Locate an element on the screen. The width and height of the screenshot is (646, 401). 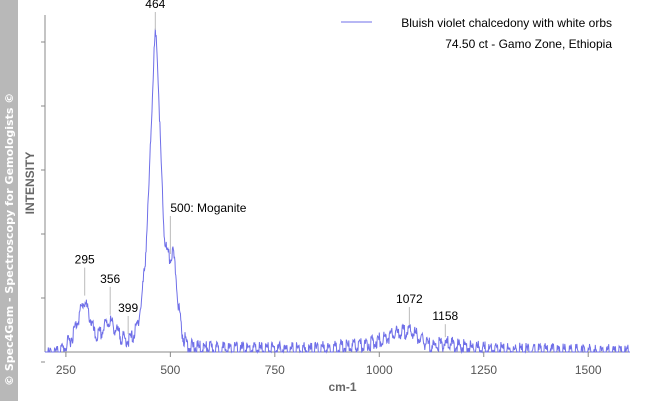
x-axis-title: cm-1 is located at coordinates (342, 387).